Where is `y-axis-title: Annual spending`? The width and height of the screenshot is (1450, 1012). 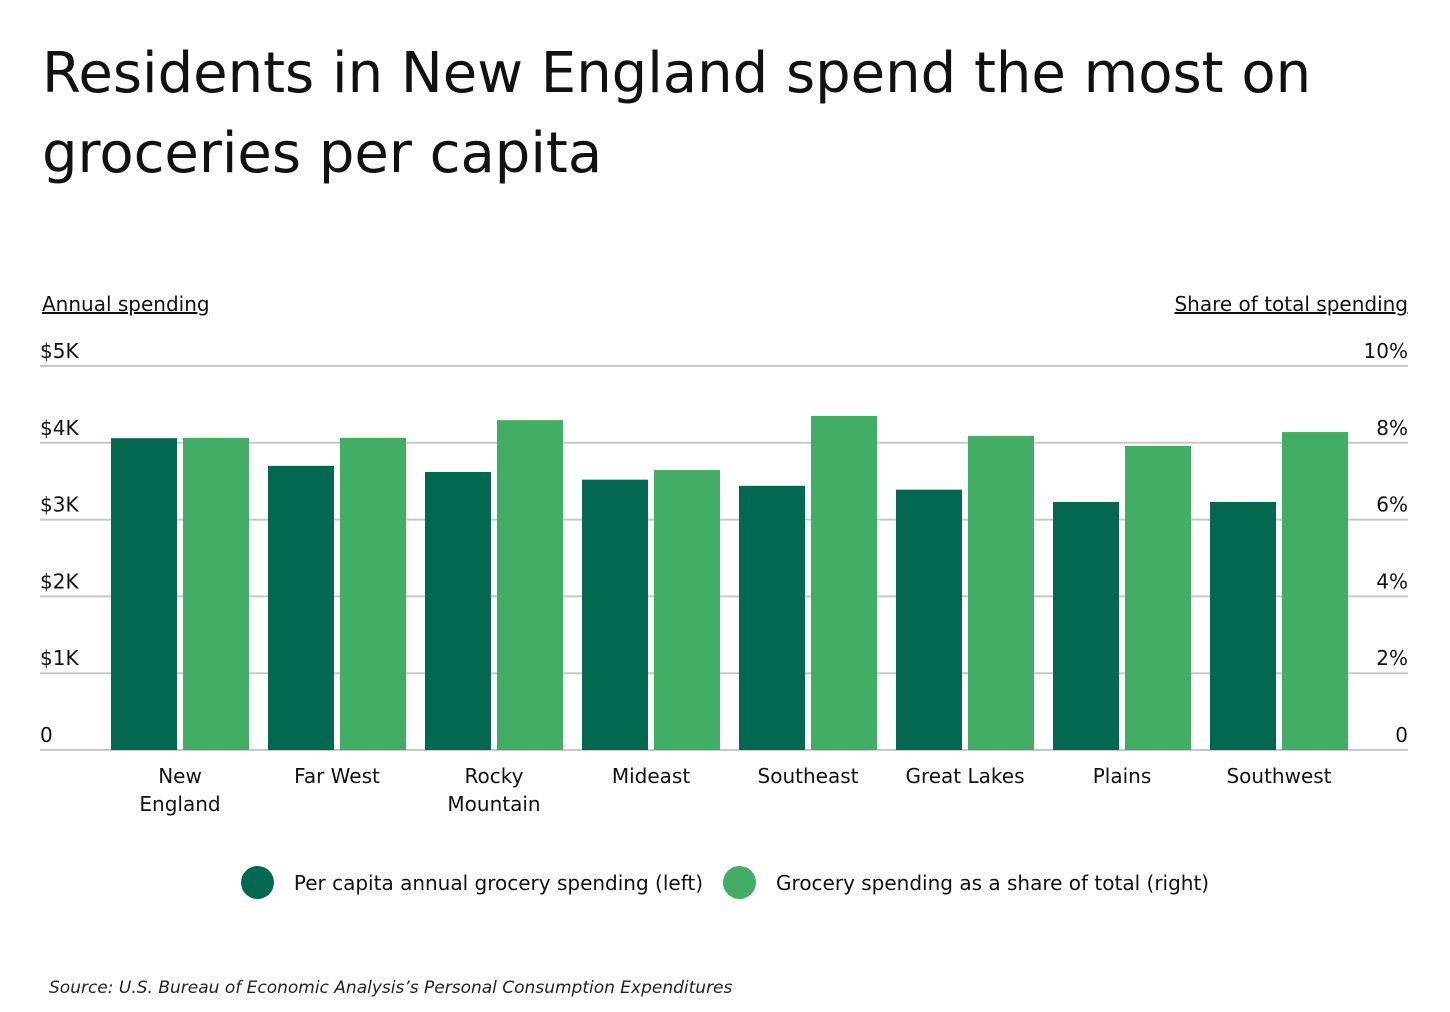
y-axis-title: Annual spending is located at coordinates (126, 304).